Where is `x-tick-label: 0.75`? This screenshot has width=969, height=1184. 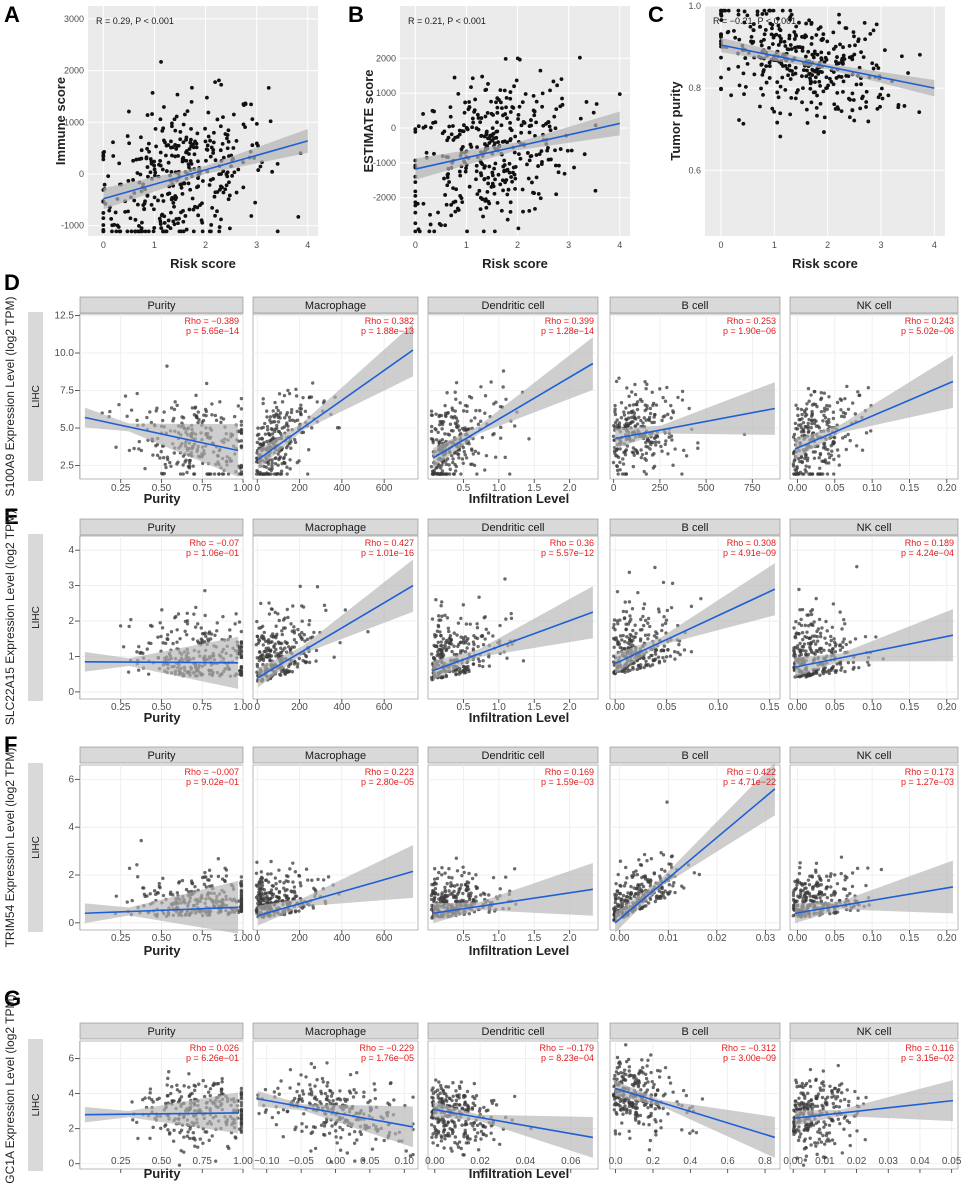
x-tick-label: 0.75 is located at coordinates (203, 938).